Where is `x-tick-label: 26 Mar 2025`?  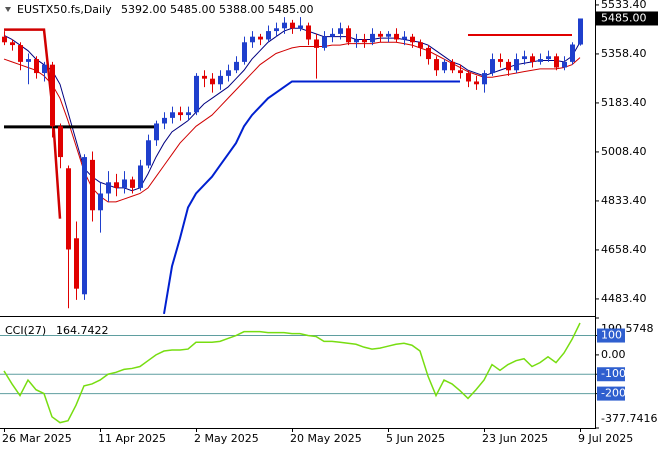 x-tick-label: 26 Mar 2025 is located at coordinates (37, 438).